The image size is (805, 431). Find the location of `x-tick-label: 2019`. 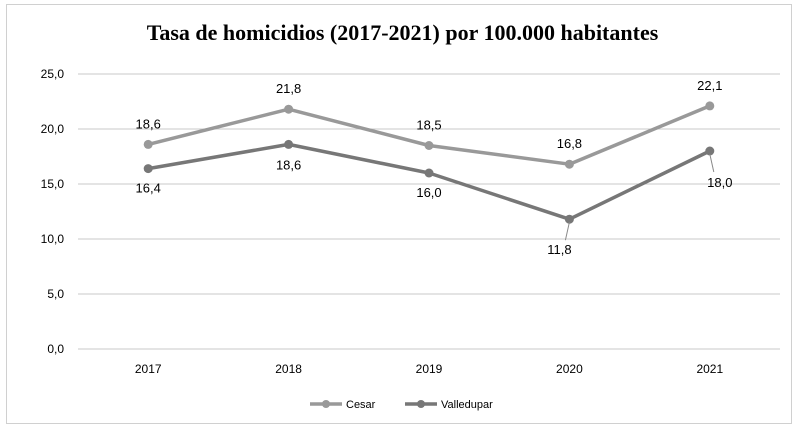

x-tick-label: 2019 is located at coordinates (429, 369).